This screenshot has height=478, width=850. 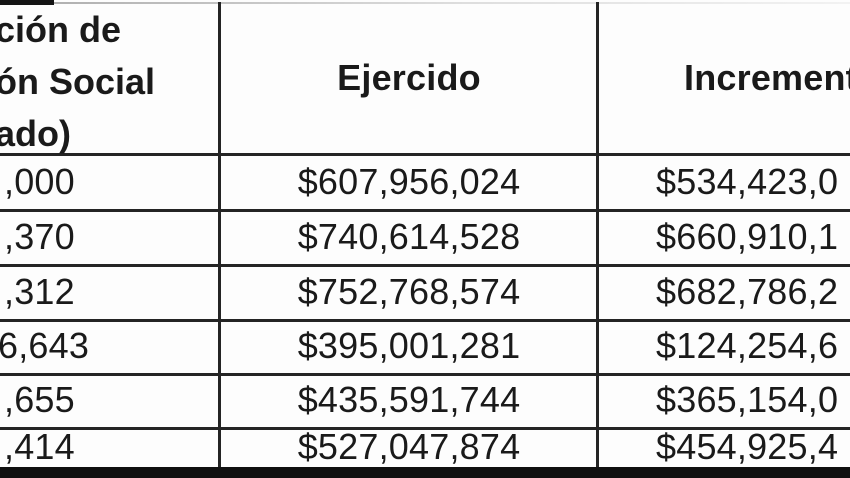 What do you see at coordinates (409, 345) in the screenshot?
I see `ejercido-cell: $395,001,281` at bounding box center [409, 345].